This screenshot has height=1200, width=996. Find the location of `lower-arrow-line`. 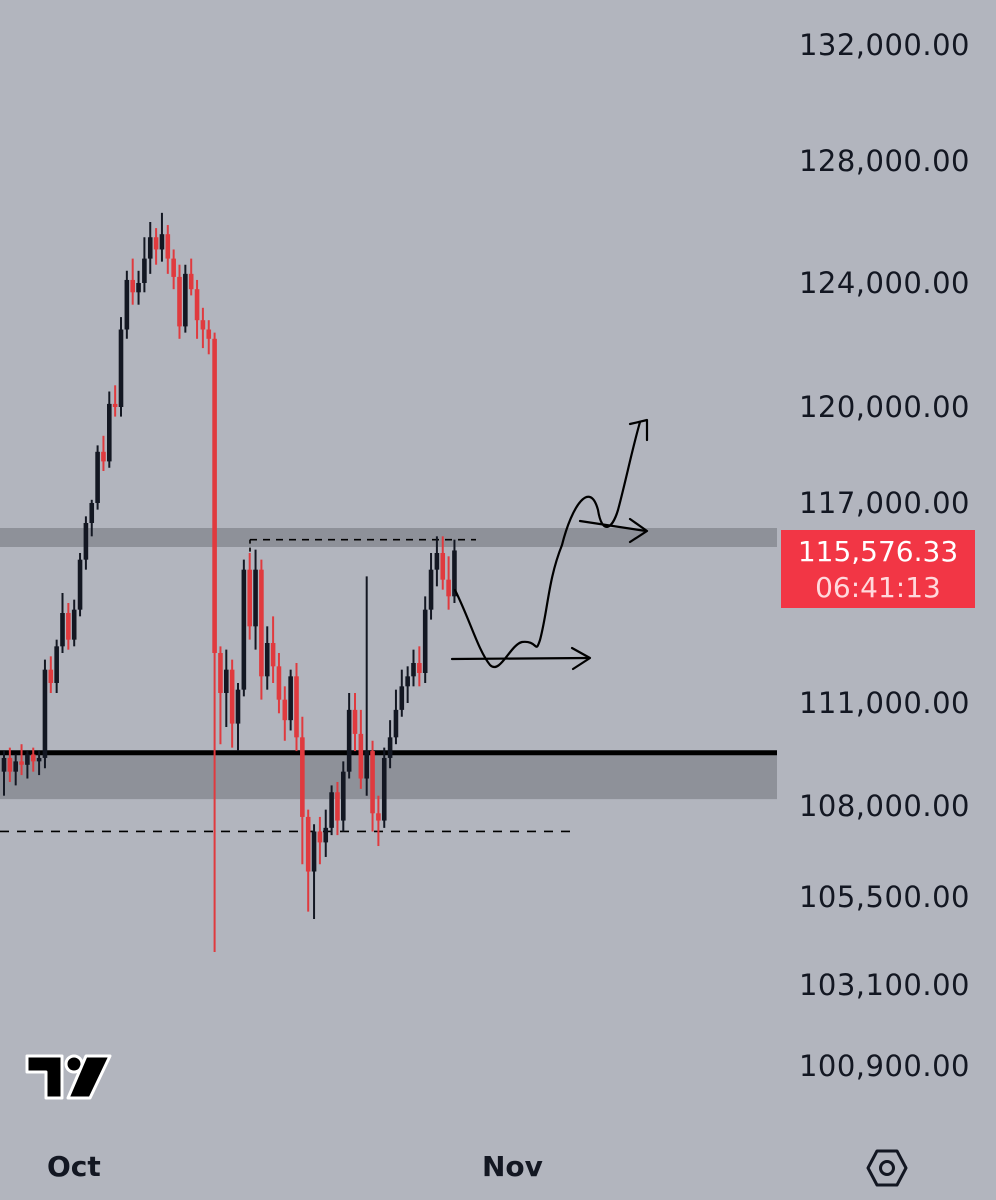

lower-arrow-line is located at coordinates (520, 658).